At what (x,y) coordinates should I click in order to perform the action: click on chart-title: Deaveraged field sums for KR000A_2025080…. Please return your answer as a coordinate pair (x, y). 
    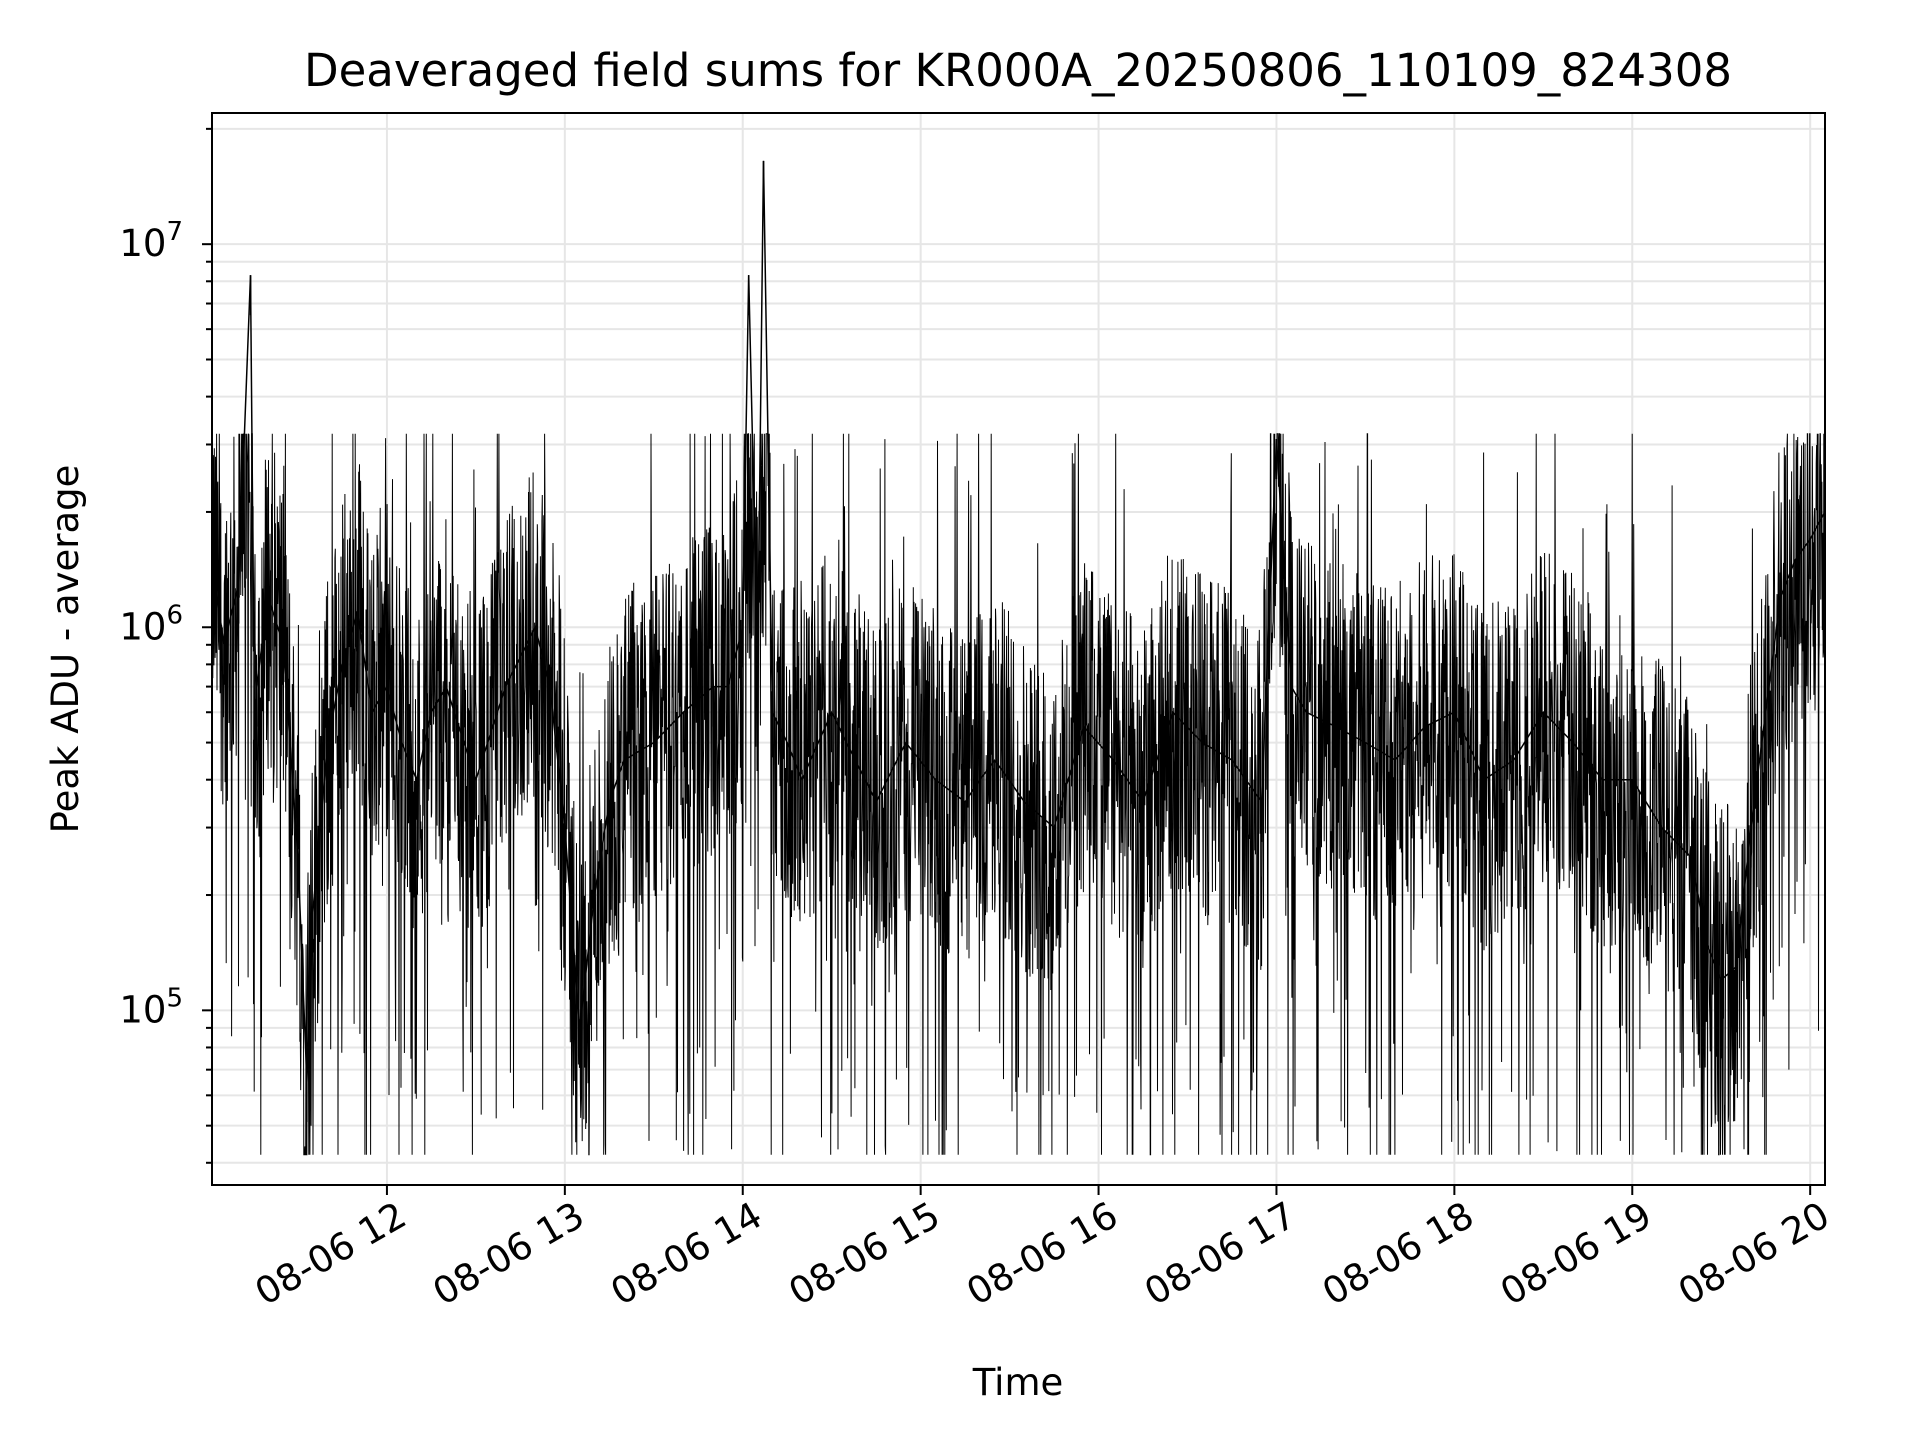
    Looking at the image, I should click on (1018, 70).